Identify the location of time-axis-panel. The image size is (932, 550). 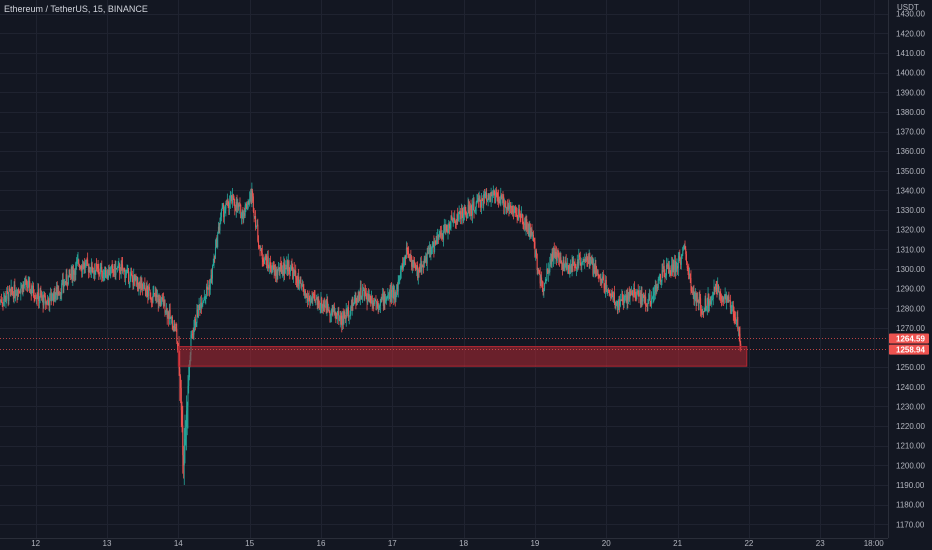
(444, 544).